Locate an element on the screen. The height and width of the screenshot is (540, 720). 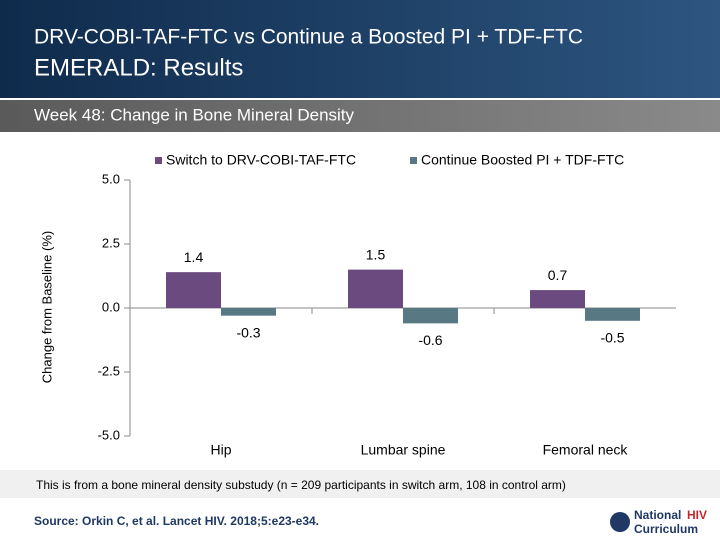
y-tick-label: 2.5 is located at coordinates (111, 242).